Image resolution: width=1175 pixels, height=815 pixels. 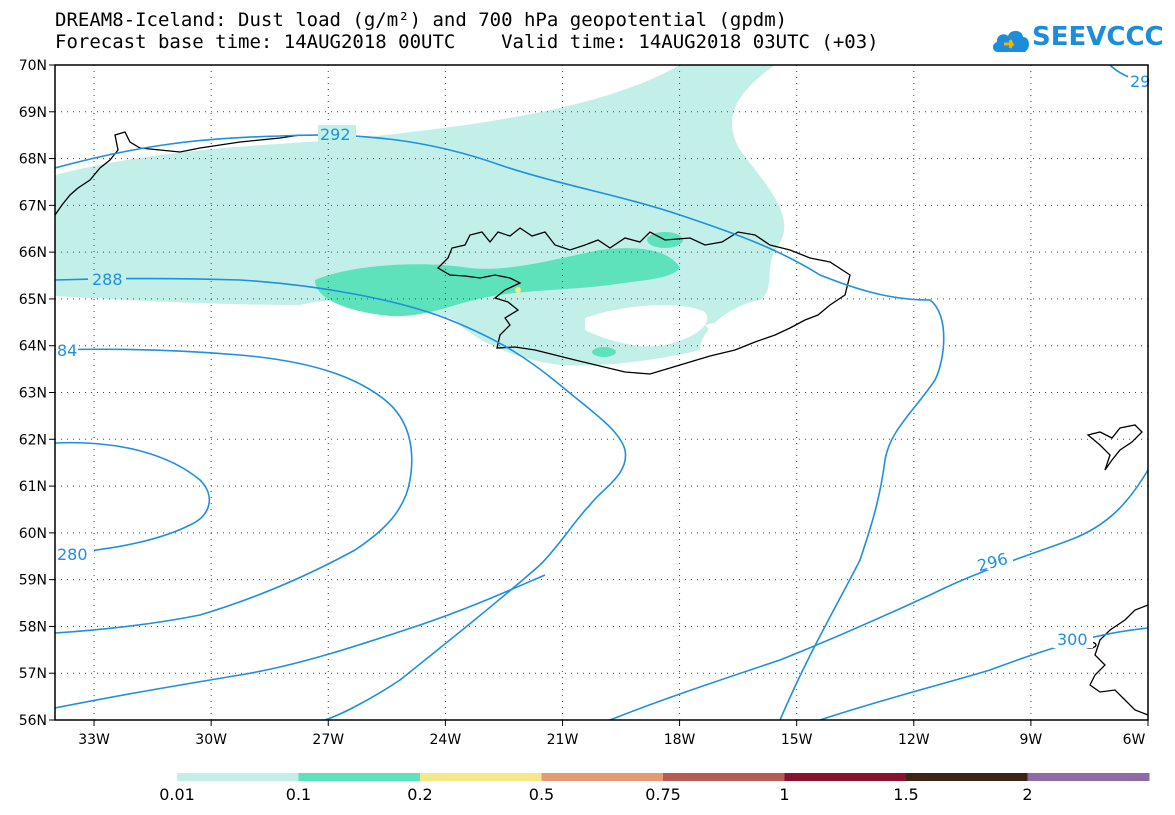 What do you see at coordinates (33, 440) in the screenshot?
I see `lat-tick-label: 62N` at bounding box center [33, 440].